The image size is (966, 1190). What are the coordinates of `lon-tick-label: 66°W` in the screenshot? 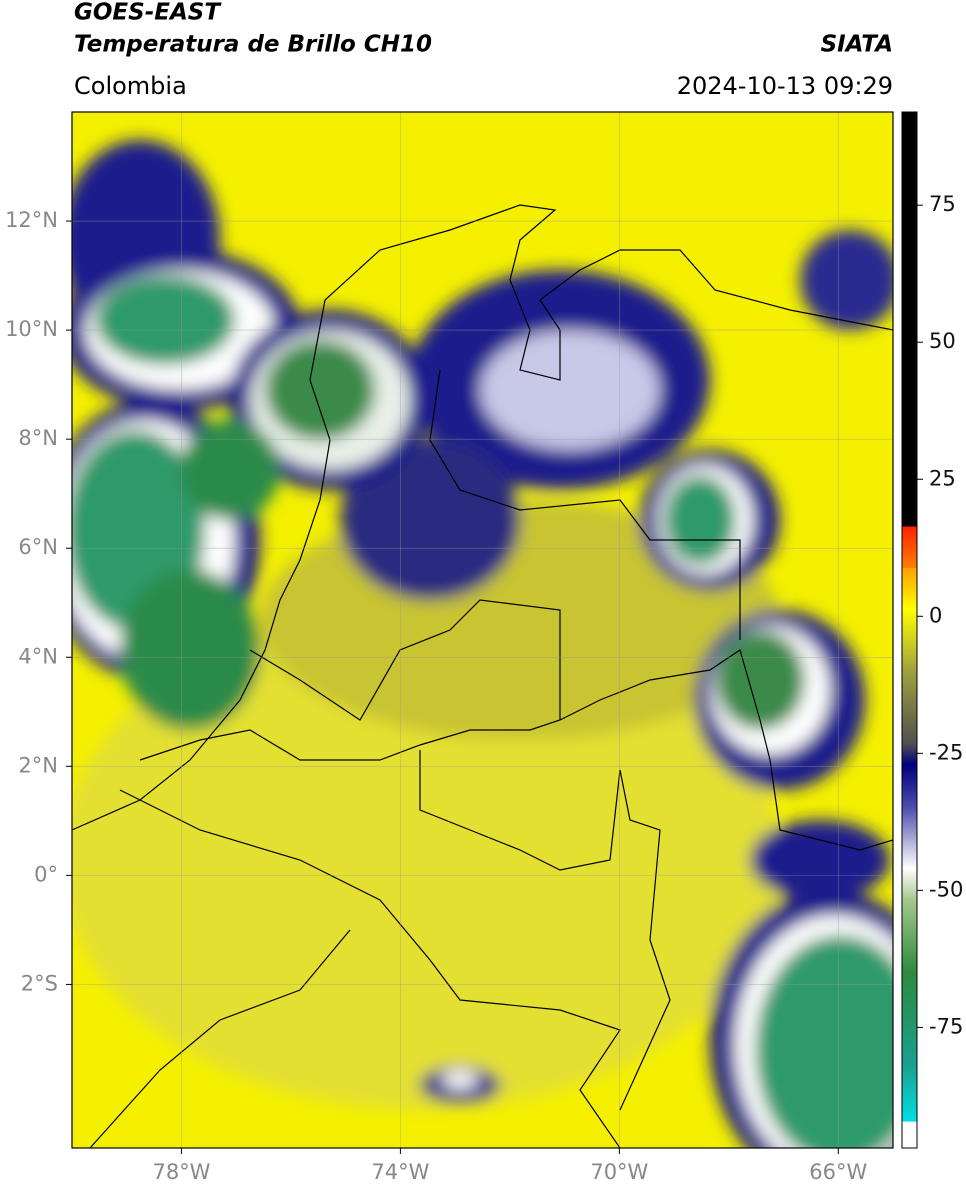 It's located at (838, 1172).